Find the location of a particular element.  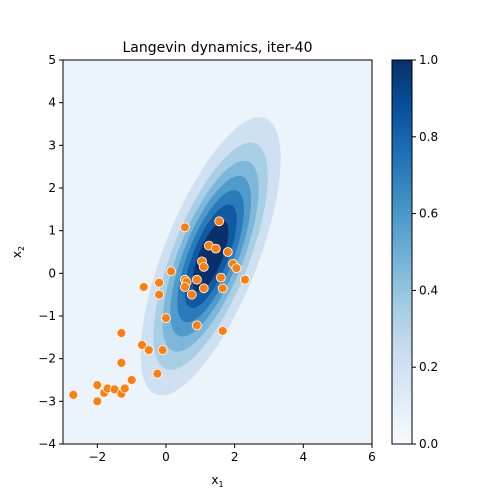

y-axis-ticks: −4 −3 −2 −1 0 1 2 3 4 5 is located at coordinates (50, 252).